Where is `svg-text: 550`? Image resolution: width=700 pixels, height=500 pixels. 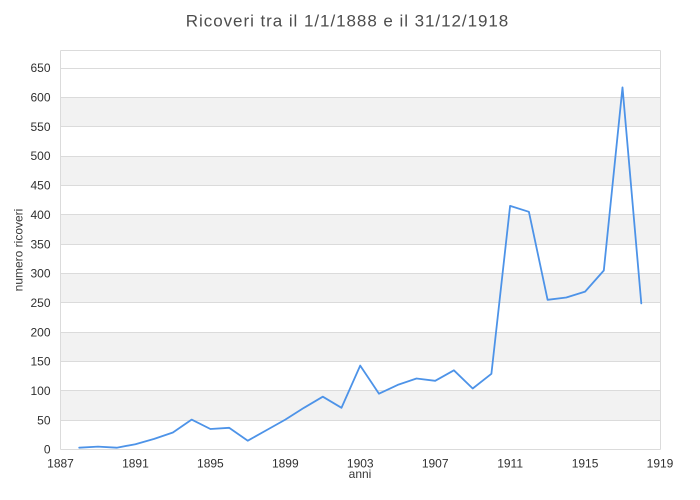
svg-text: 550 is located at coordinates (40, 127).